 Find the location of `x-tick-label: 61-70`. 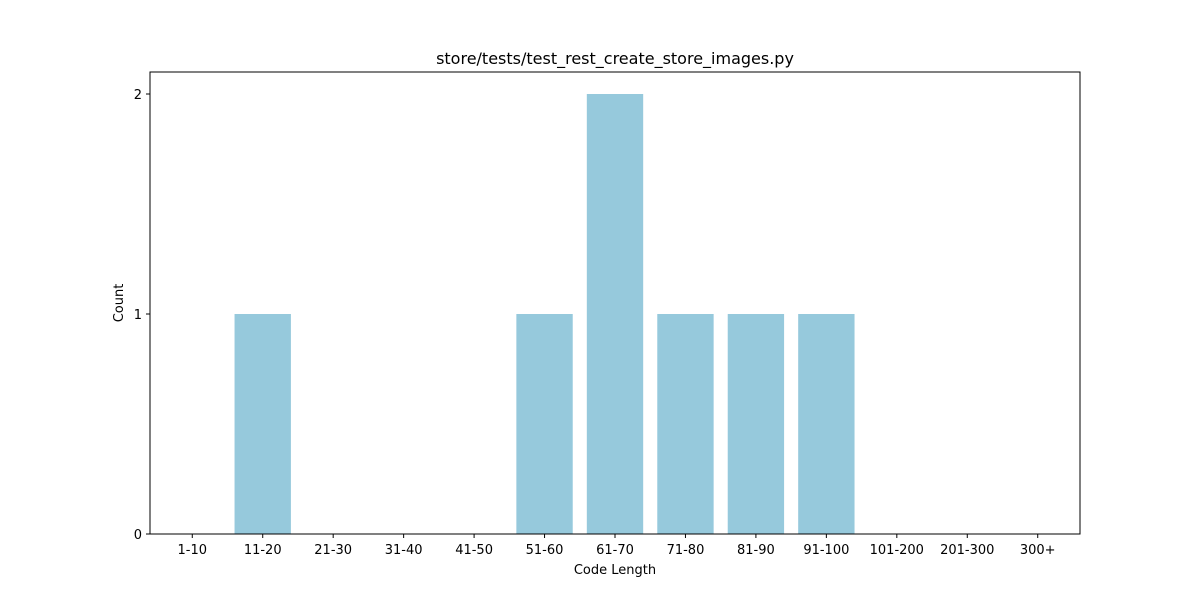

x-tick-label: 61-70 is located at coordinates (615, 550).